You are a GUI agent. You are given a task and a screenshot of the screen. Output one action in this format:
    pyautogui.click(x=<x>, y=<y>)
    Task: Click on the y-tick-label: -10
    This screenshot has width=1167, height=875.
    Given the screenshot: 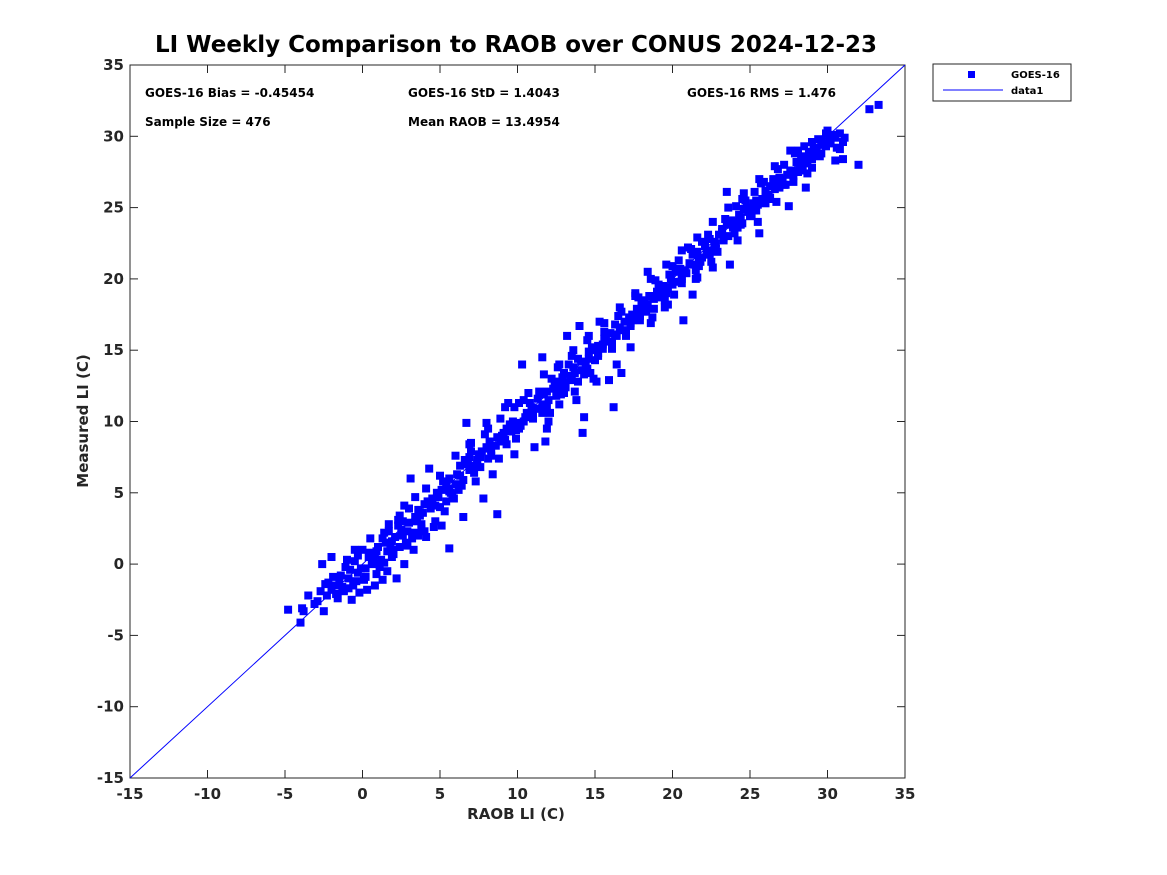 What is the action you would take?
    pyautogui.click(x=110, y=707)
    